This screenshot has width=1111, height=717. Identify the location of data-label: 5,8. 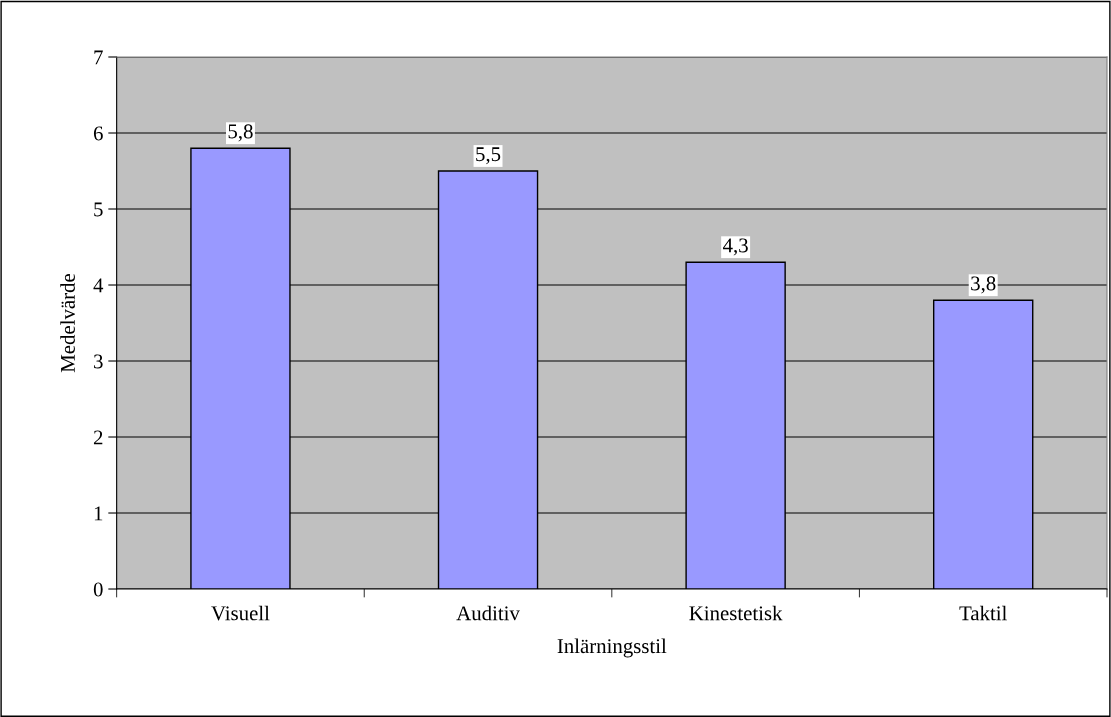
(240, 133).